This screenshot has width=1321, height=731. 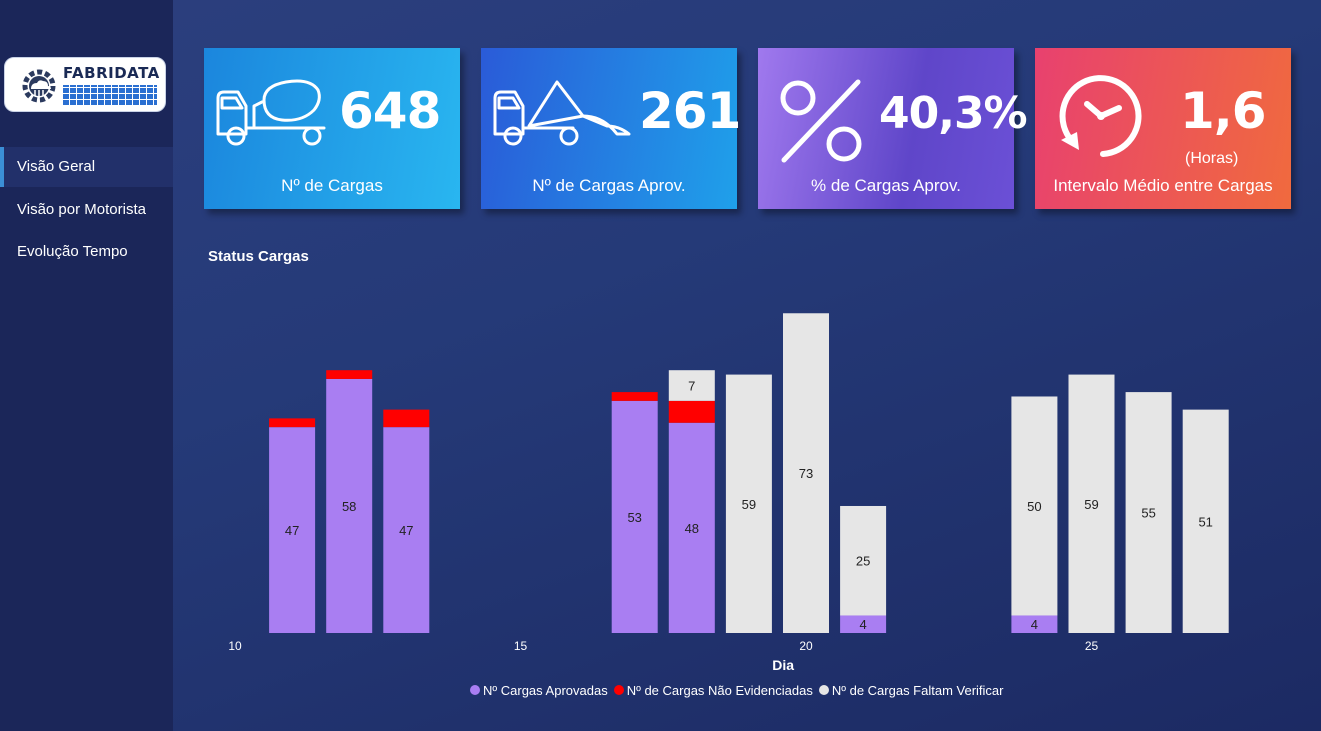 What do you see at coordinates (1212, 158) in the screenshot?
I see `kpi-sub: (Horas)` at bounding box center [1212, 158].